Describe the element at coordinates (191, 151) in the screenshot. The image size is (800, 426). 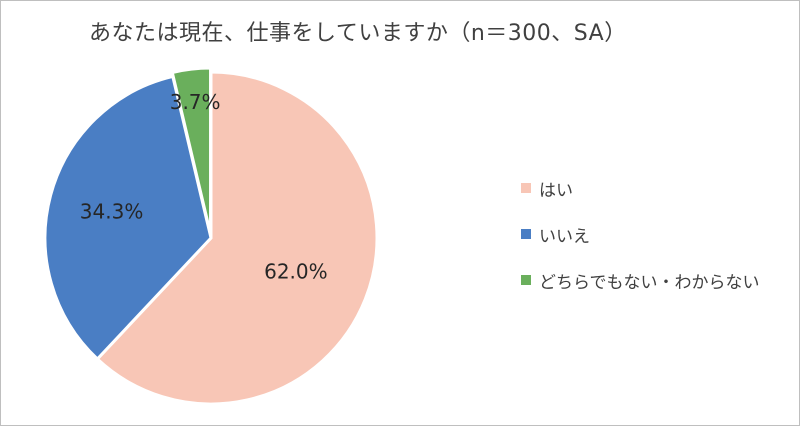
I see `pie-slice-dochira` at that location.